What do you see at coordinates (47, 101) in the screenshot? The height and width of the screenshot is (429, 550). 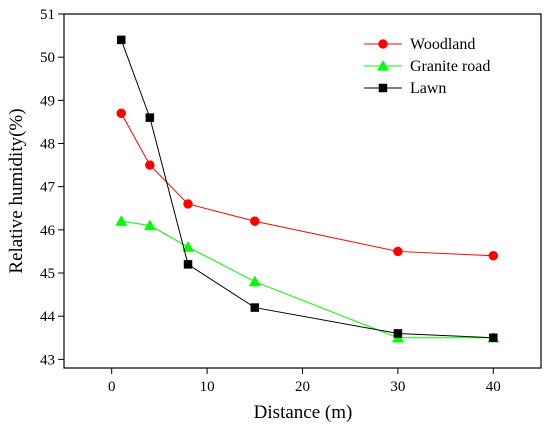 I see `y-tick-label: 49` at bounding box center [47, 101].